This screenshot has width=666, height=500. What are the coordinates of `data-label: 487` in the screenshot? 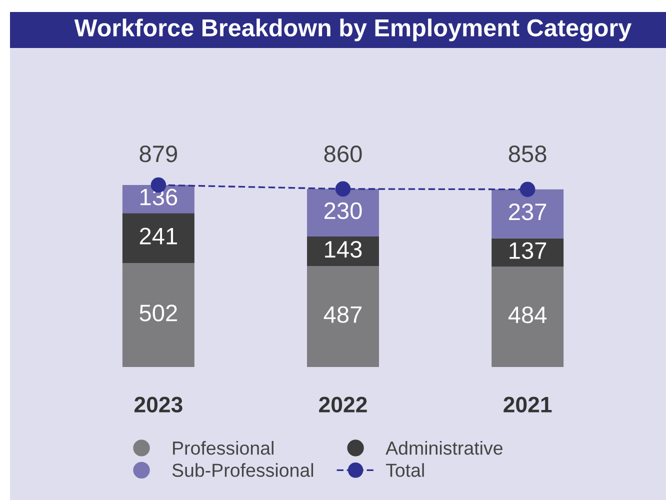 It's located at (343, 314).